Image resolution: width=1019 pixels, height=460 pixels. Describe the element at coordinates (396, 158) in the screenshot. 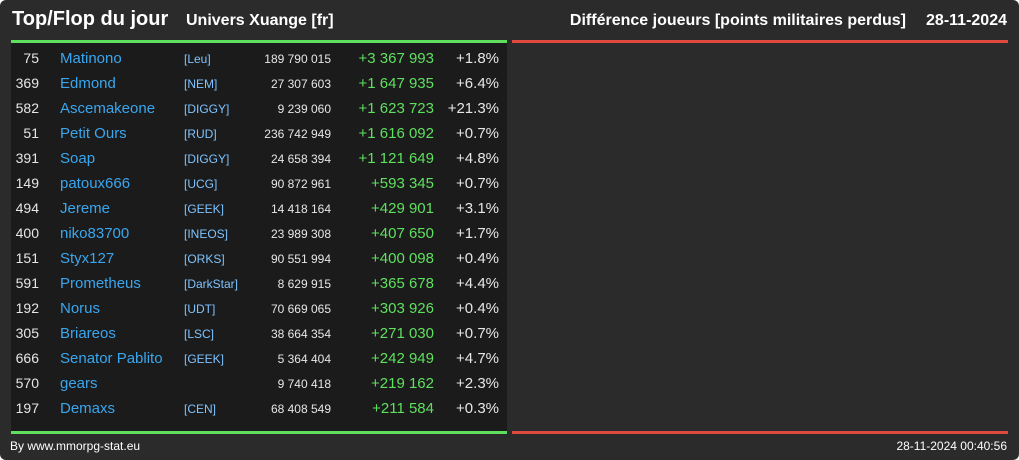

I see `diff-cell: +1 121 649` at that location.